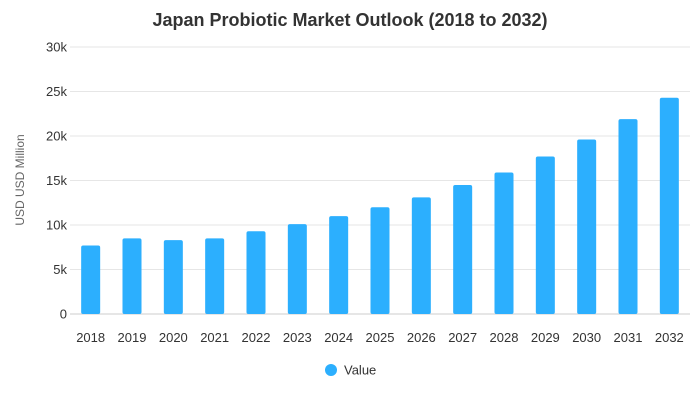 The image size is (700, 400). What do you see at coordinates (91, 279) in the screenshot?
I see `bar-2018` at bounding box center [91, 279].